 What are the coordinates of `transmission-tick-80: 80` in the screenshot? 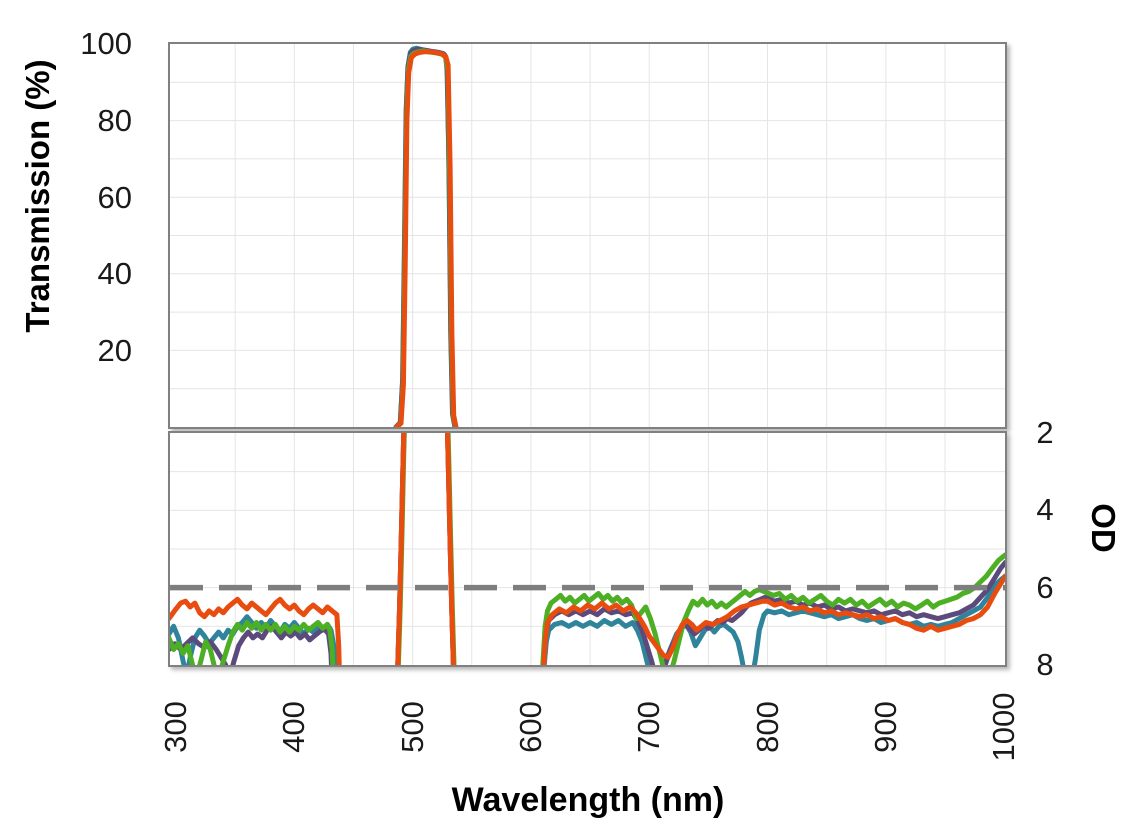 It's located at (114, 120).